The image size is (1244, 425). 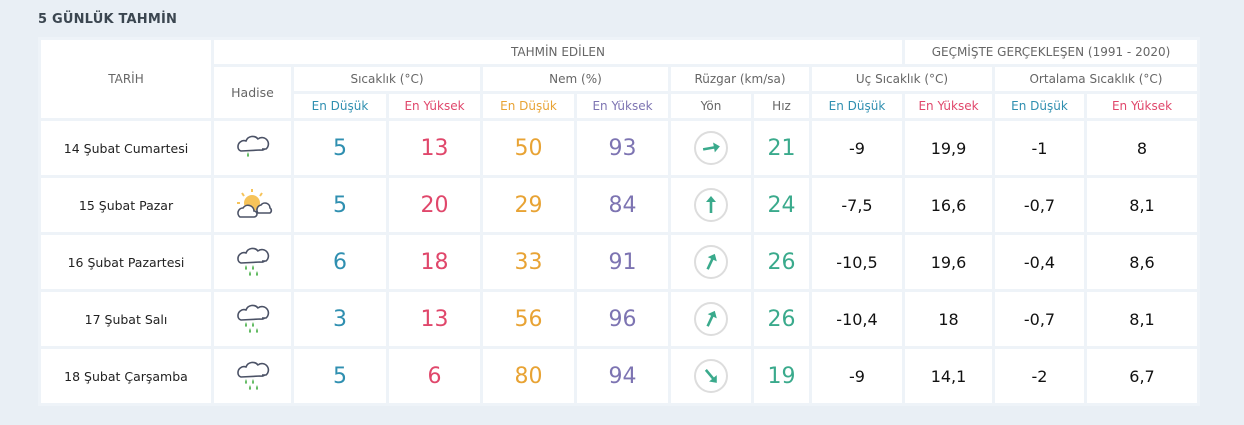 What do you see at coordinates (948, 106) in the screenshot?
I see `header-ext-max: En Yüksek` at bounding box center [948, 106].